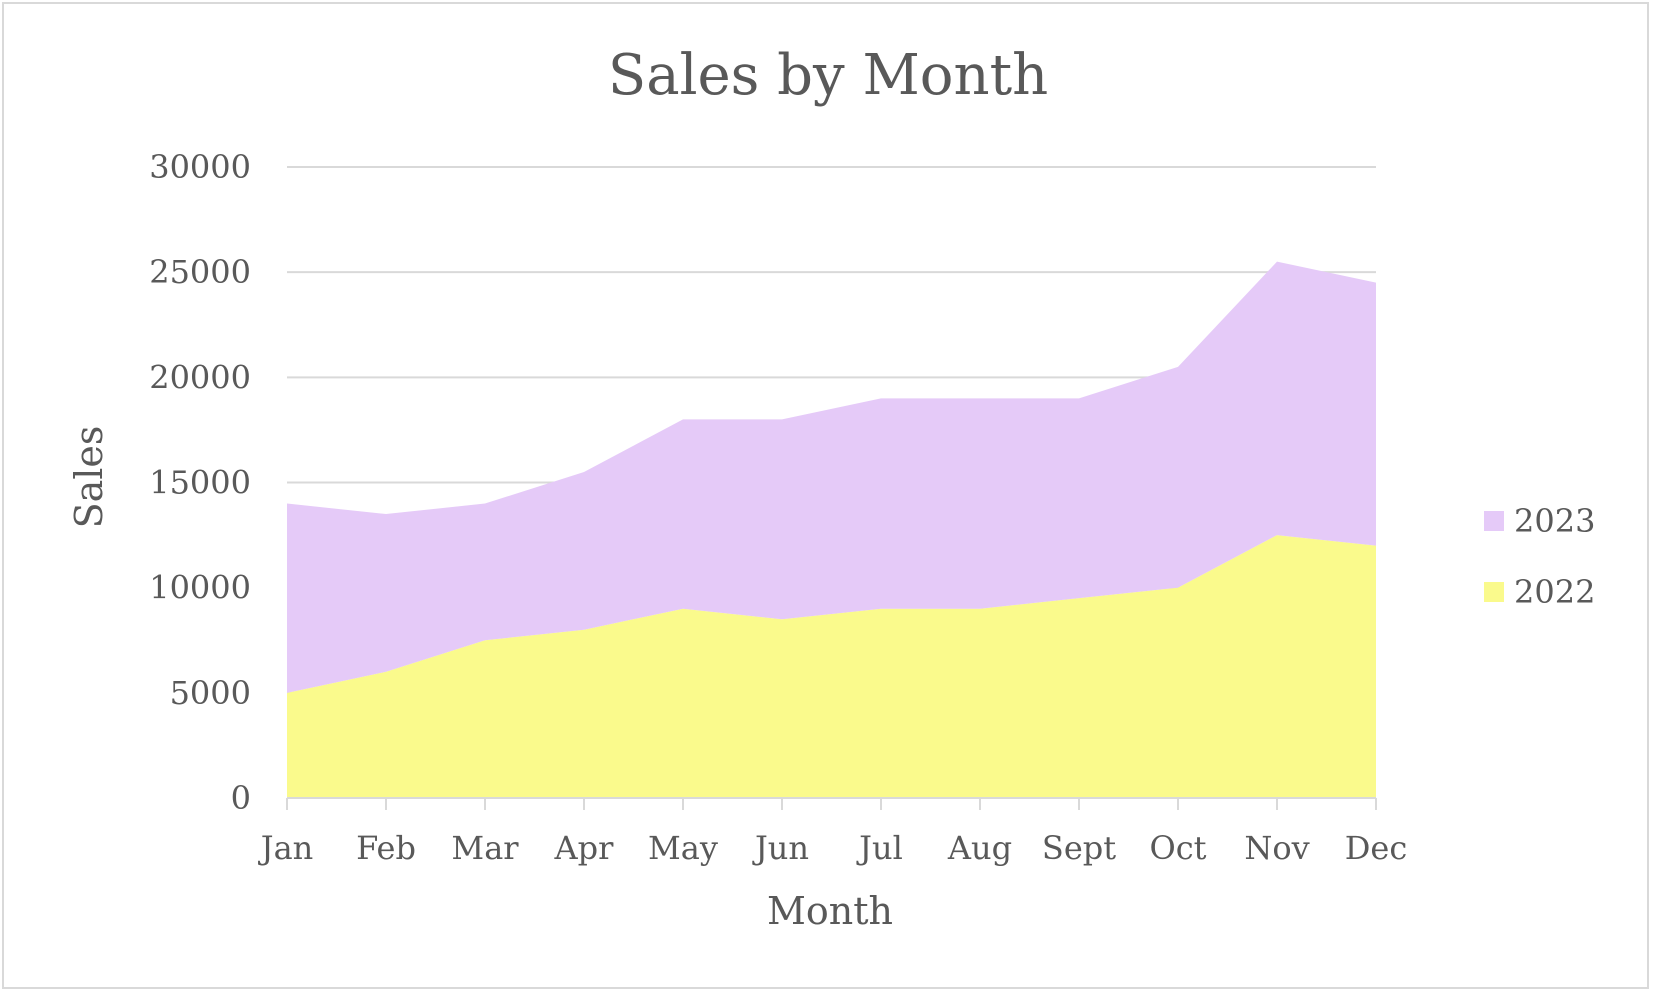  What do you see at coordinates (1554, 592) in the screenshot?
I see `legend-label-2022: 2022` at bounding box center [1554, 592].